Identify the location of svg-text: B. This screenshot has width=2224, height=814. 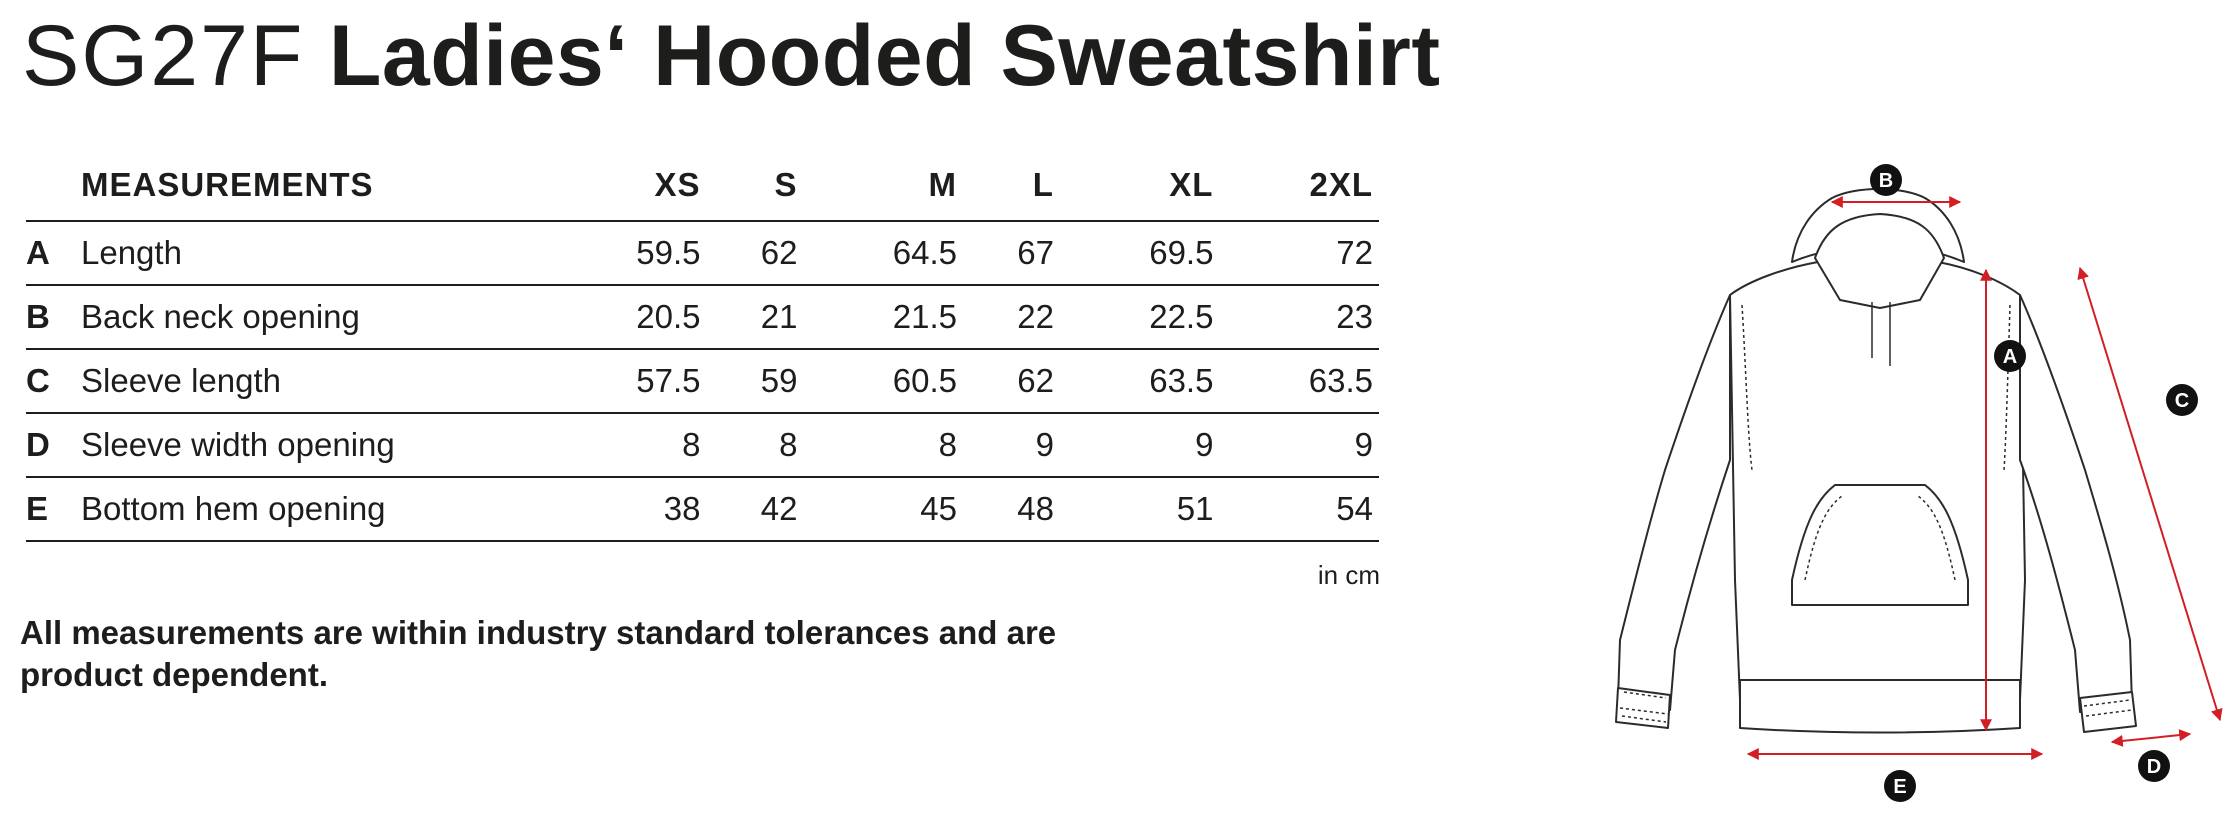
(1886, 181).